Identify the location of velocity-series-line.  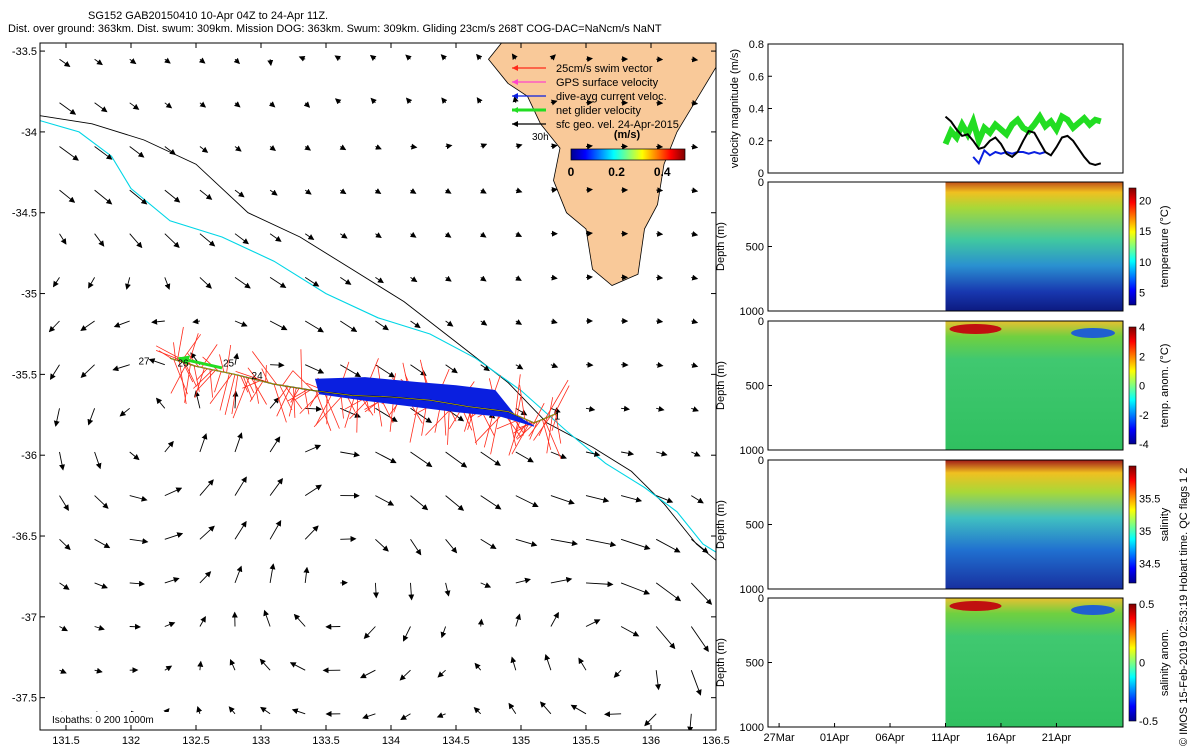
(1009, 157).